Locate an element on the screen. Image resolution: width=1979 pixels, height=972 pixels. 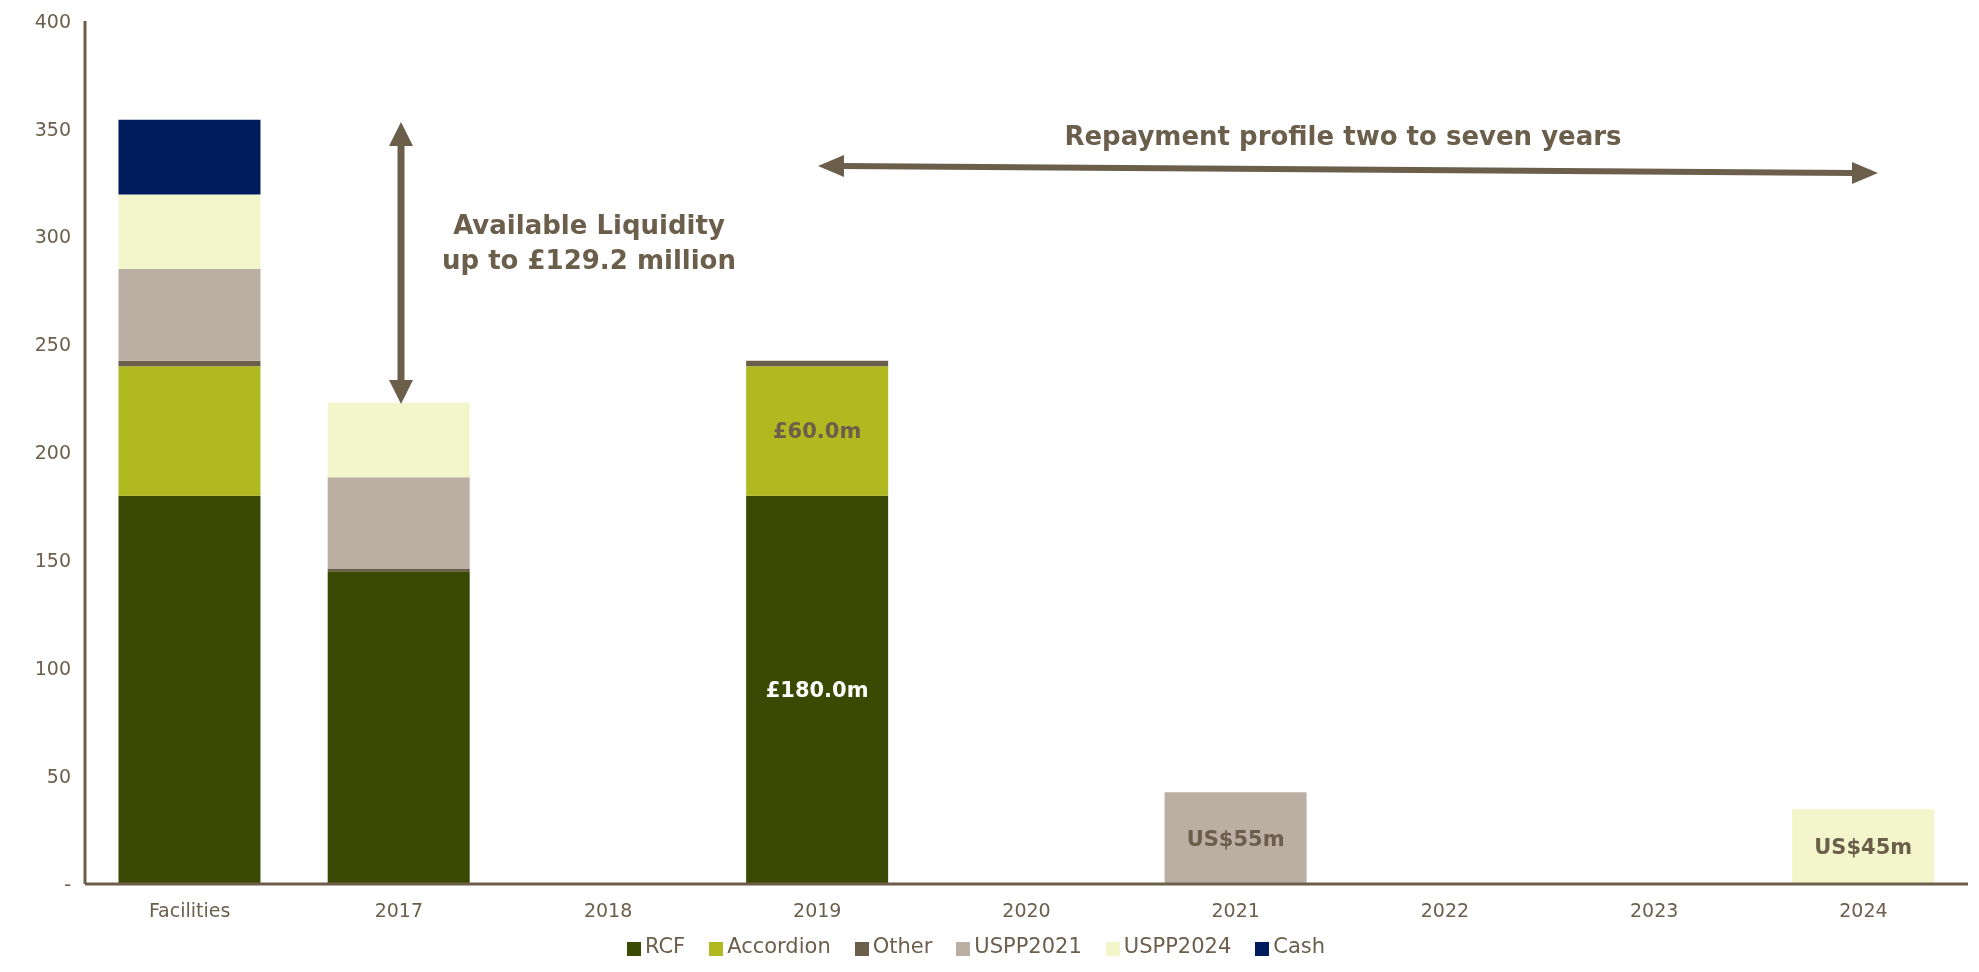
annotation: Available Liquidity up to £129.2 million is located at coordinates (589, 243).